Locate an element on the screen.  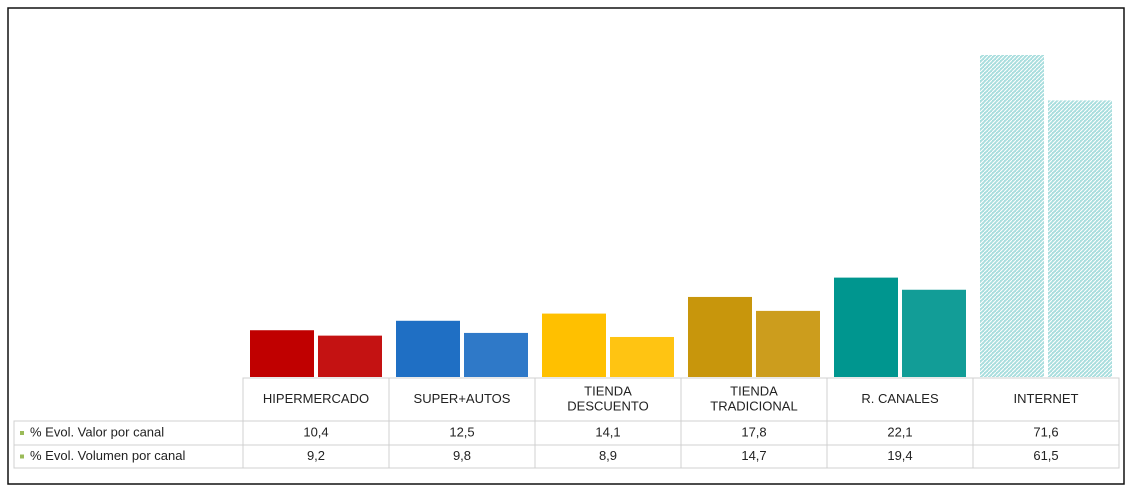
data-label: 22,1 is located at coordinates (899, 431).